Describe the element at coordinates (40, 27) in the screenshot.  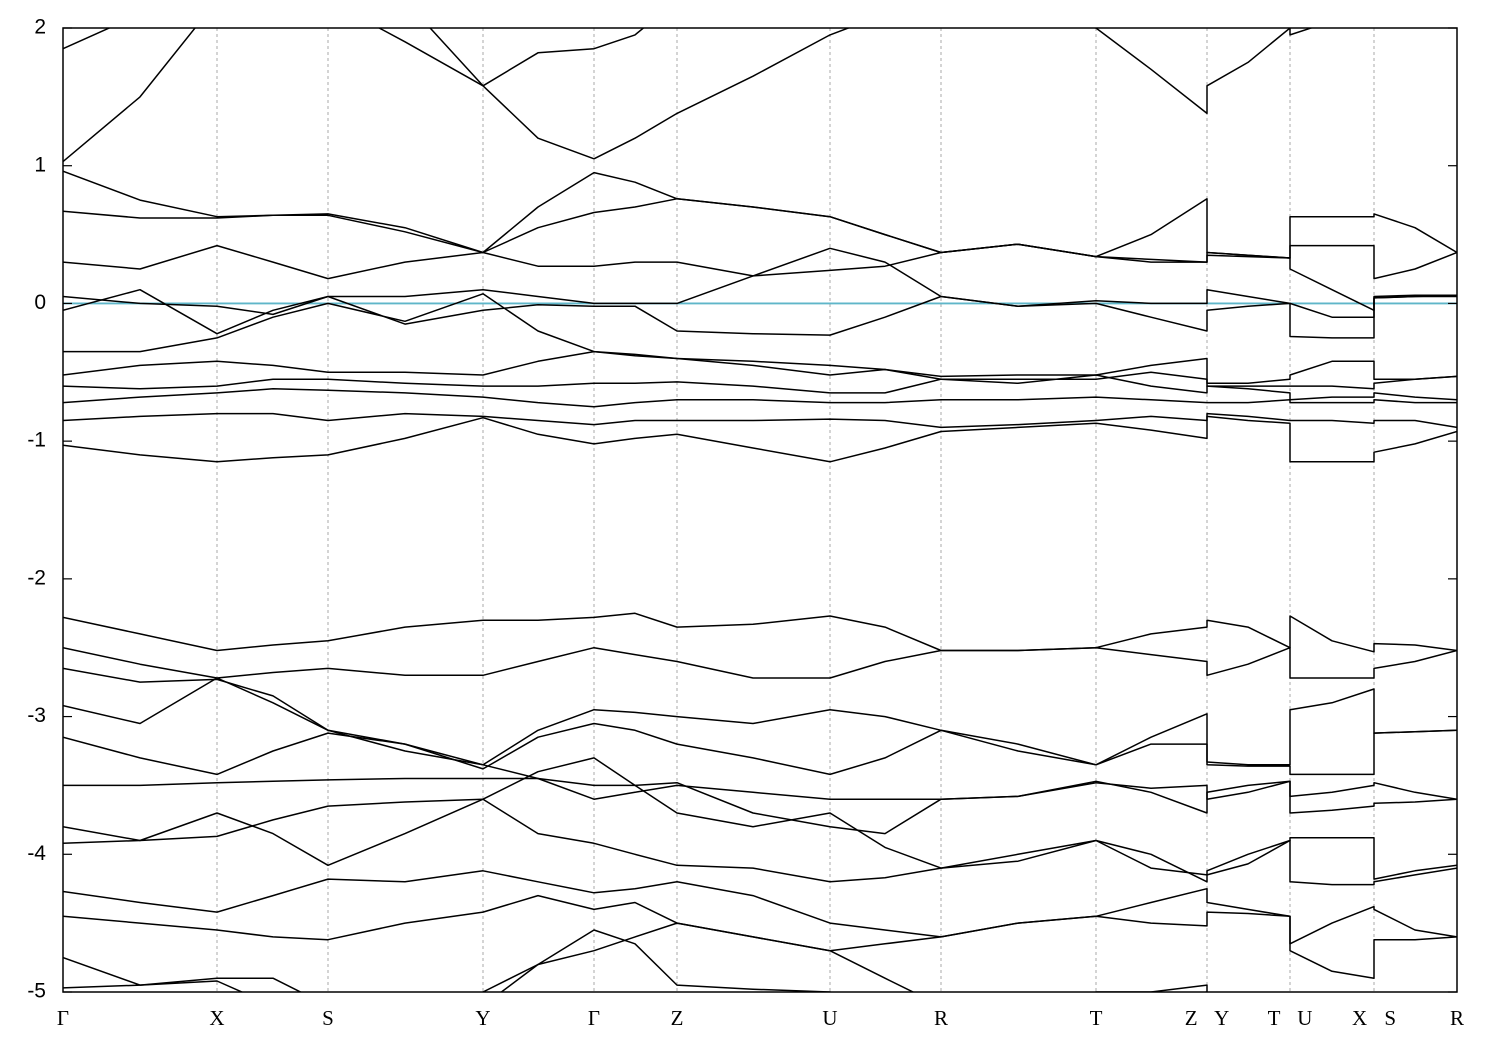
I see `y-tick-label: 2` at that location.